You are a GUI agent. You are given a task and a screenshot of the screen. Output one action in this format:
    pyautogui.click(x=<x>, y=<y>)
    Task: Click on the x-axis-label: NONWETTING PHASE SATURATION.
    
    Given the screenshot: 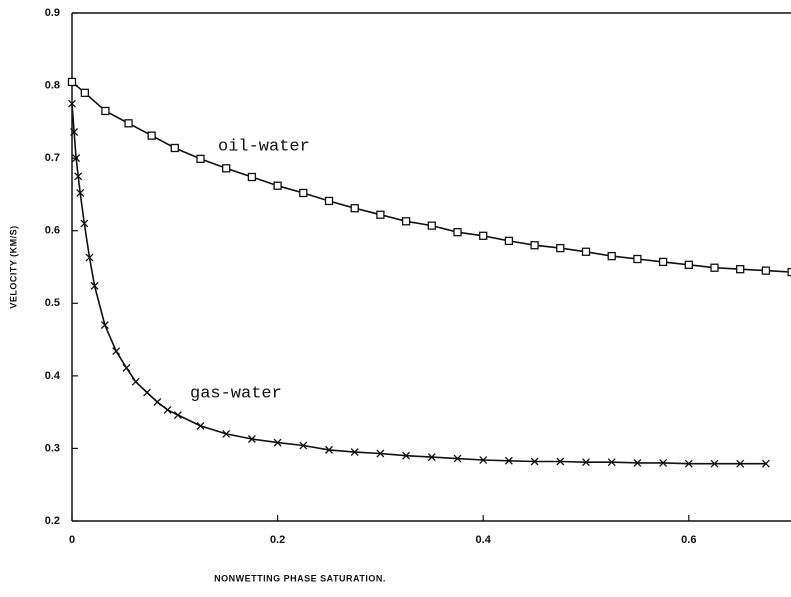 What is the action you would take?
    pyautogui.click(x=300, y=578)
    